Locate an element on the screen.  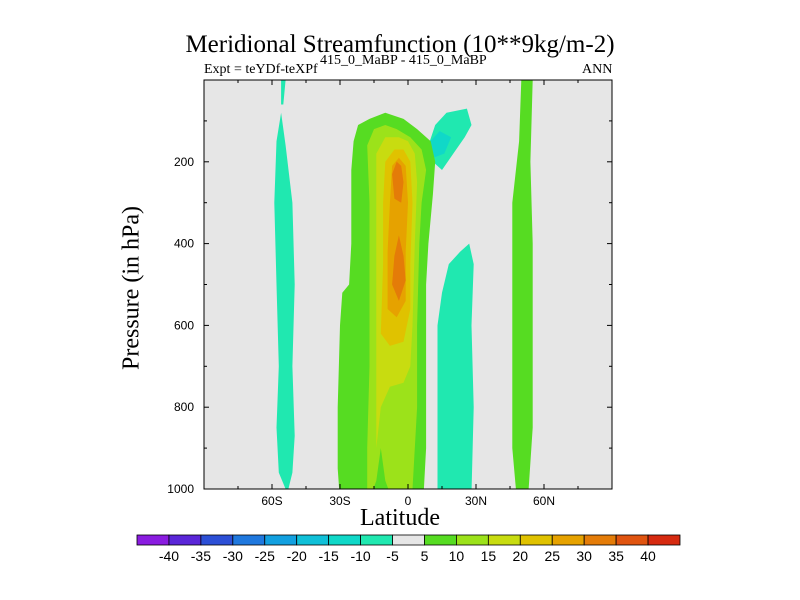
colorbar-label: -10 is located at coordinates (360, 556).